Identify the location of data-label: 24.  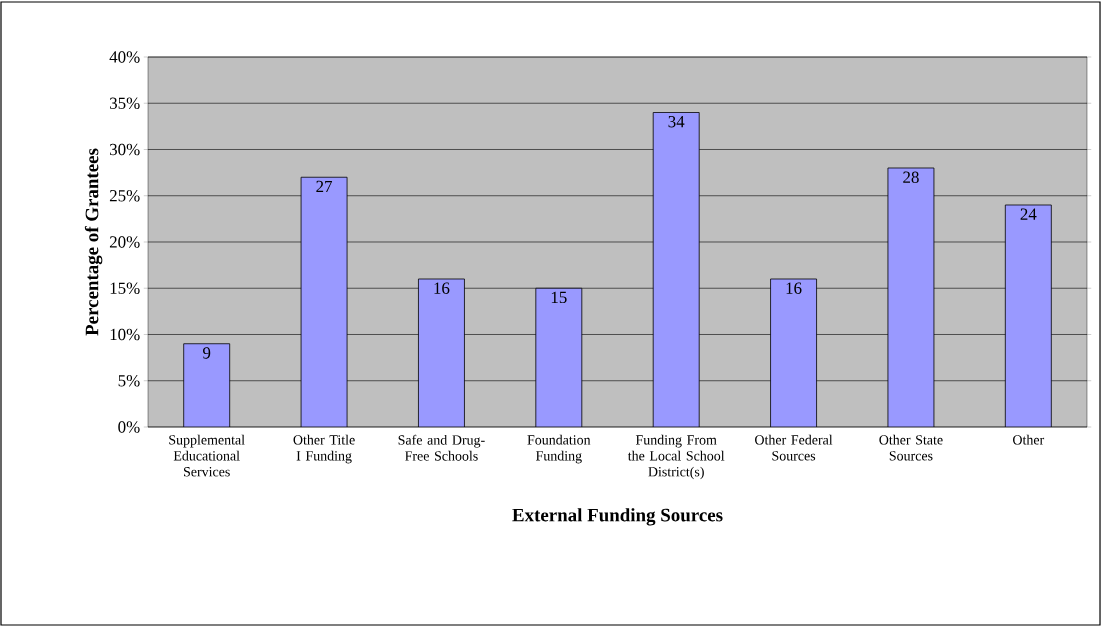
(1028, 214).